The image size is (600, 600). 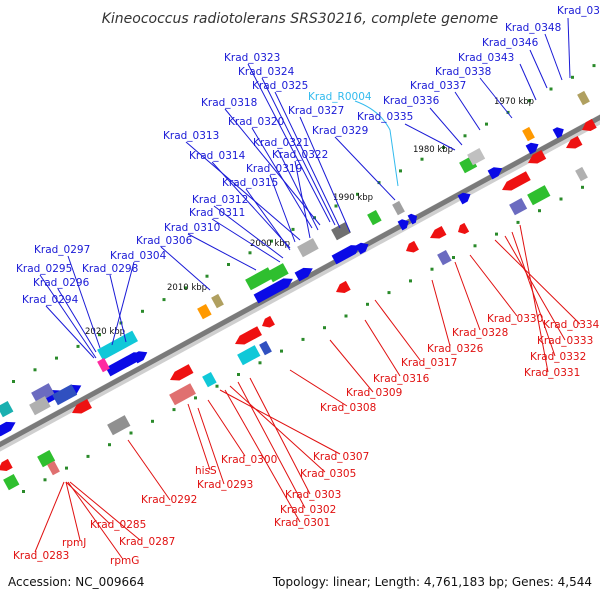 What do you see at coordinates (225, 485) in the screenshot?
I see `gene-label: Krad_0293` at bounding box center [225, 485].